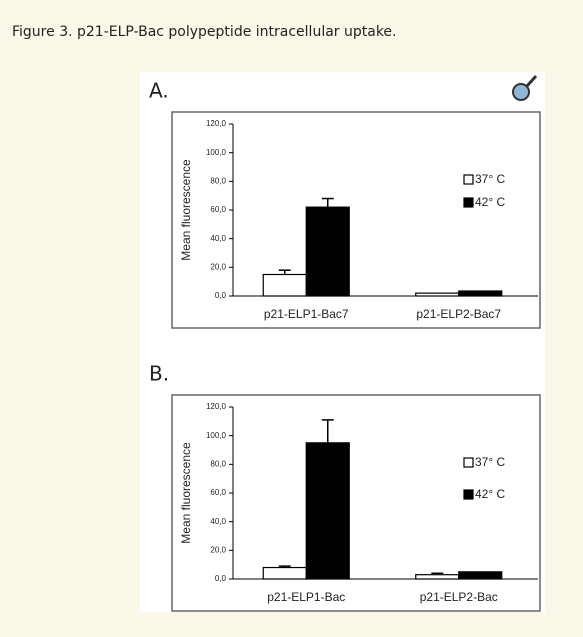  I want to click on panel-label: A., so click(159, 91).